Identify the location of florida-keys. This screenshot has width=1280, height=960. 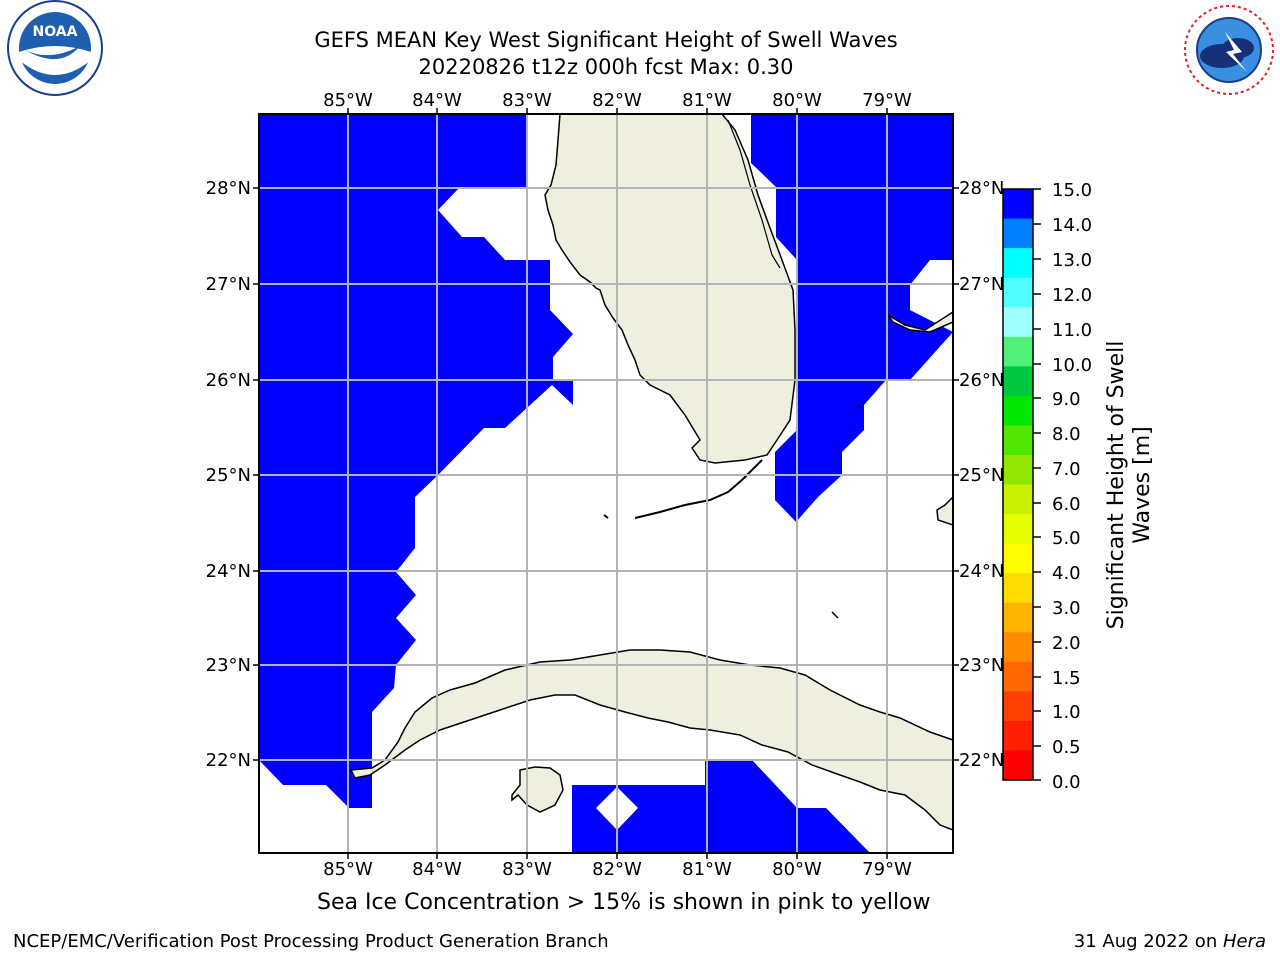
(698, 489).